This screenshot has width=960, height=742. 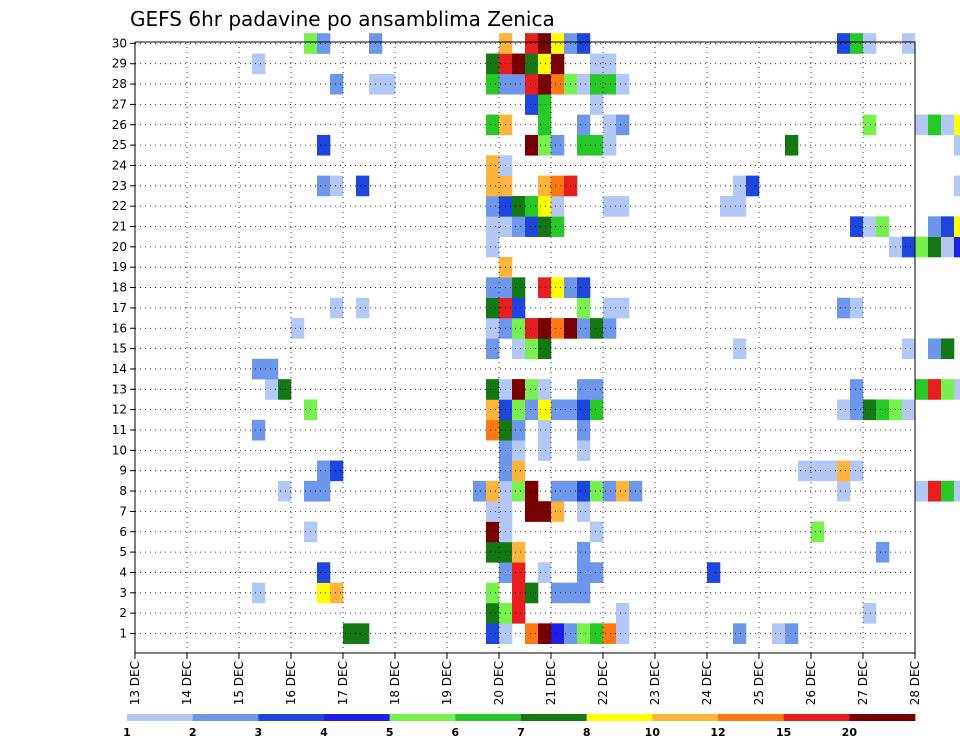 What do you see at coordinates (259, 732) in the screenshot?
I see `colorbar-label: 3` at bounding box center [259, 732].